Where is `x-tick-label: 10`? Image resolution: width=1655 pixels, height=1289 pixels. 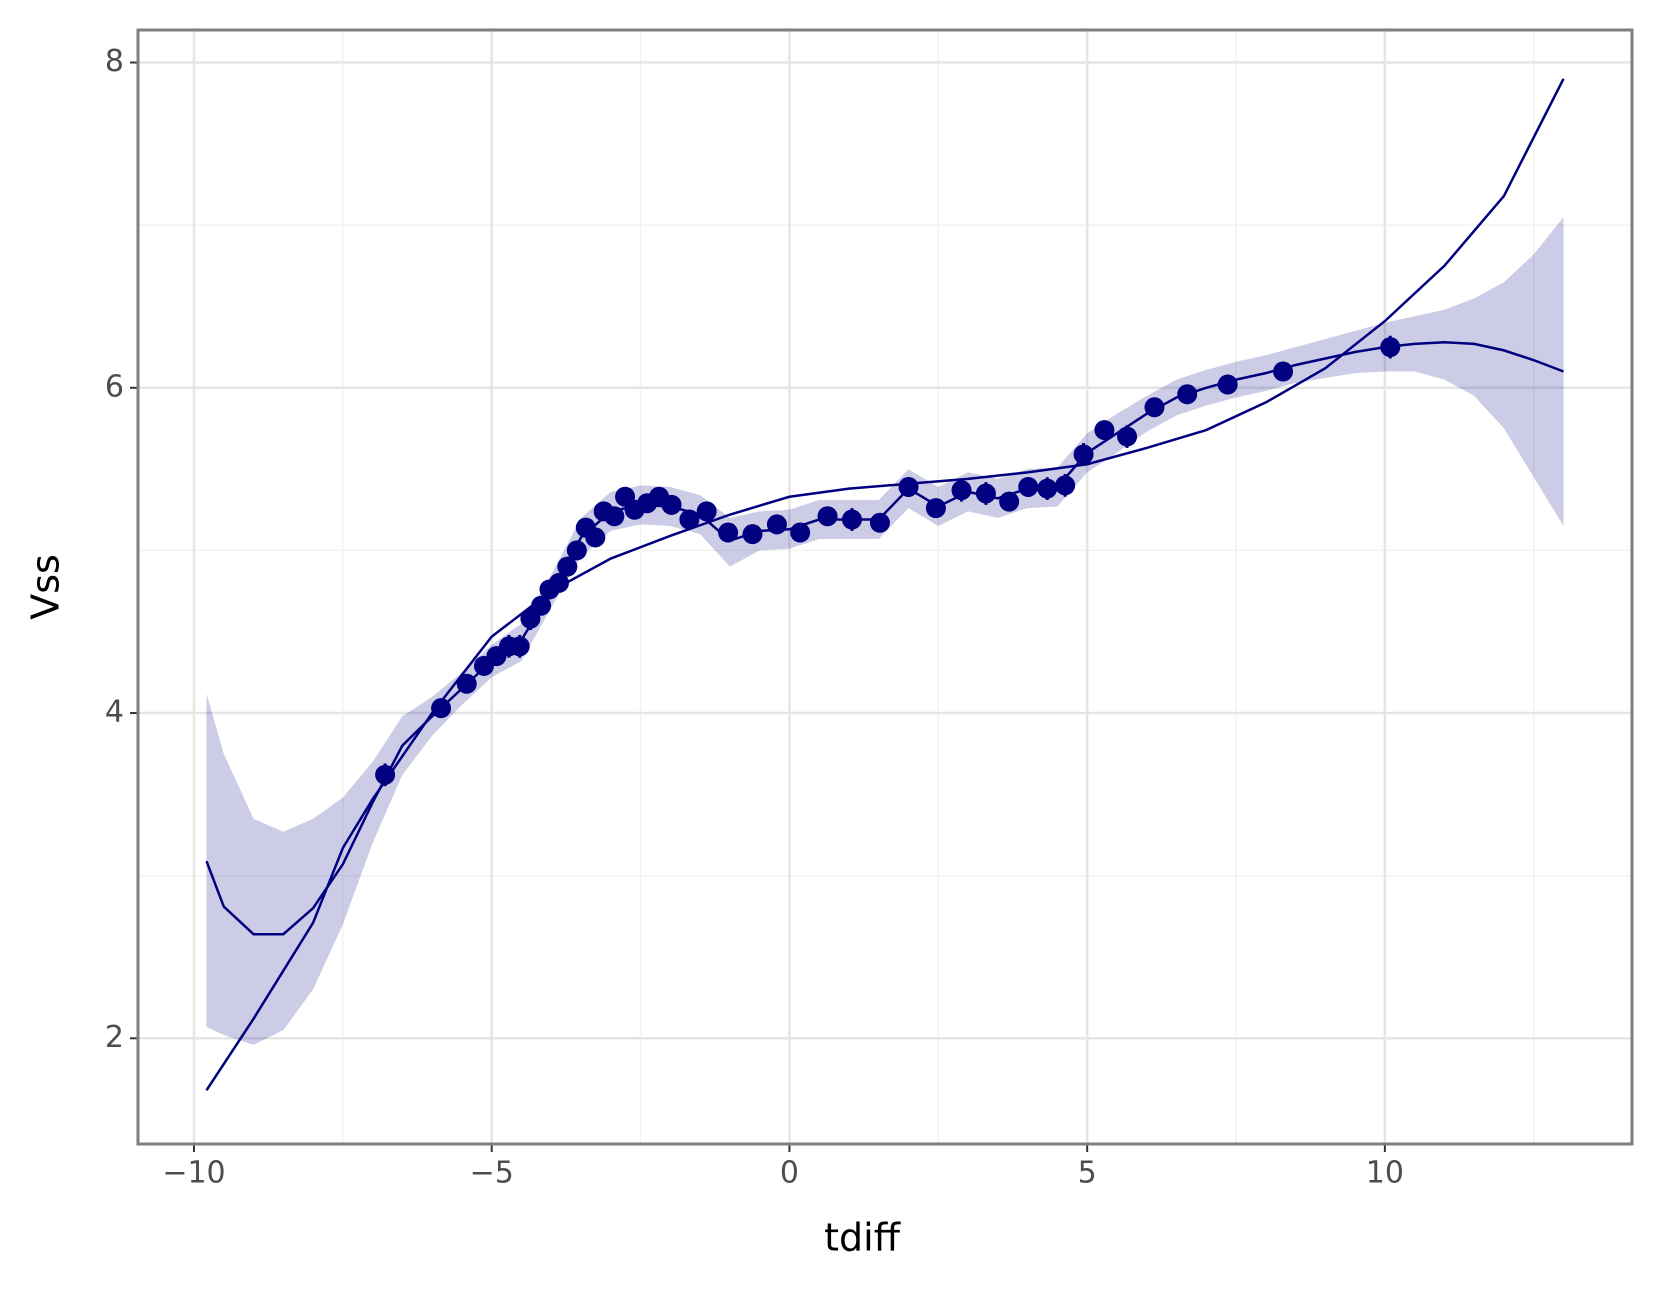
x-tick-label: 10 is located at coordinates (1385, 1173).